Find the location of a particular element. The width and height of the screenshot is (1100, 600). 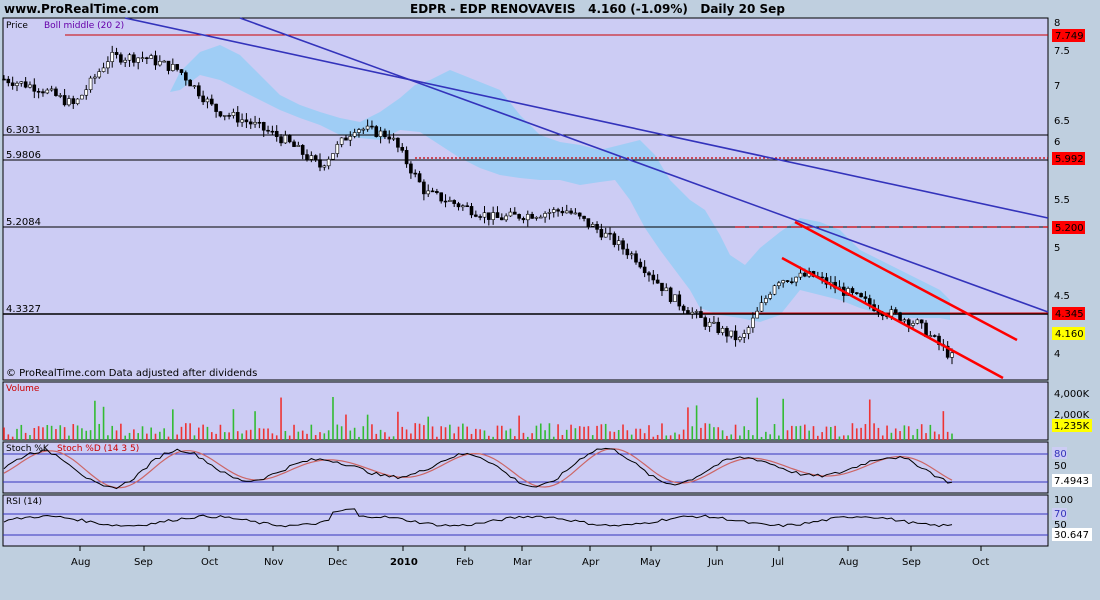

x-label-aug2: Aug is located at coordinates (849, 562).